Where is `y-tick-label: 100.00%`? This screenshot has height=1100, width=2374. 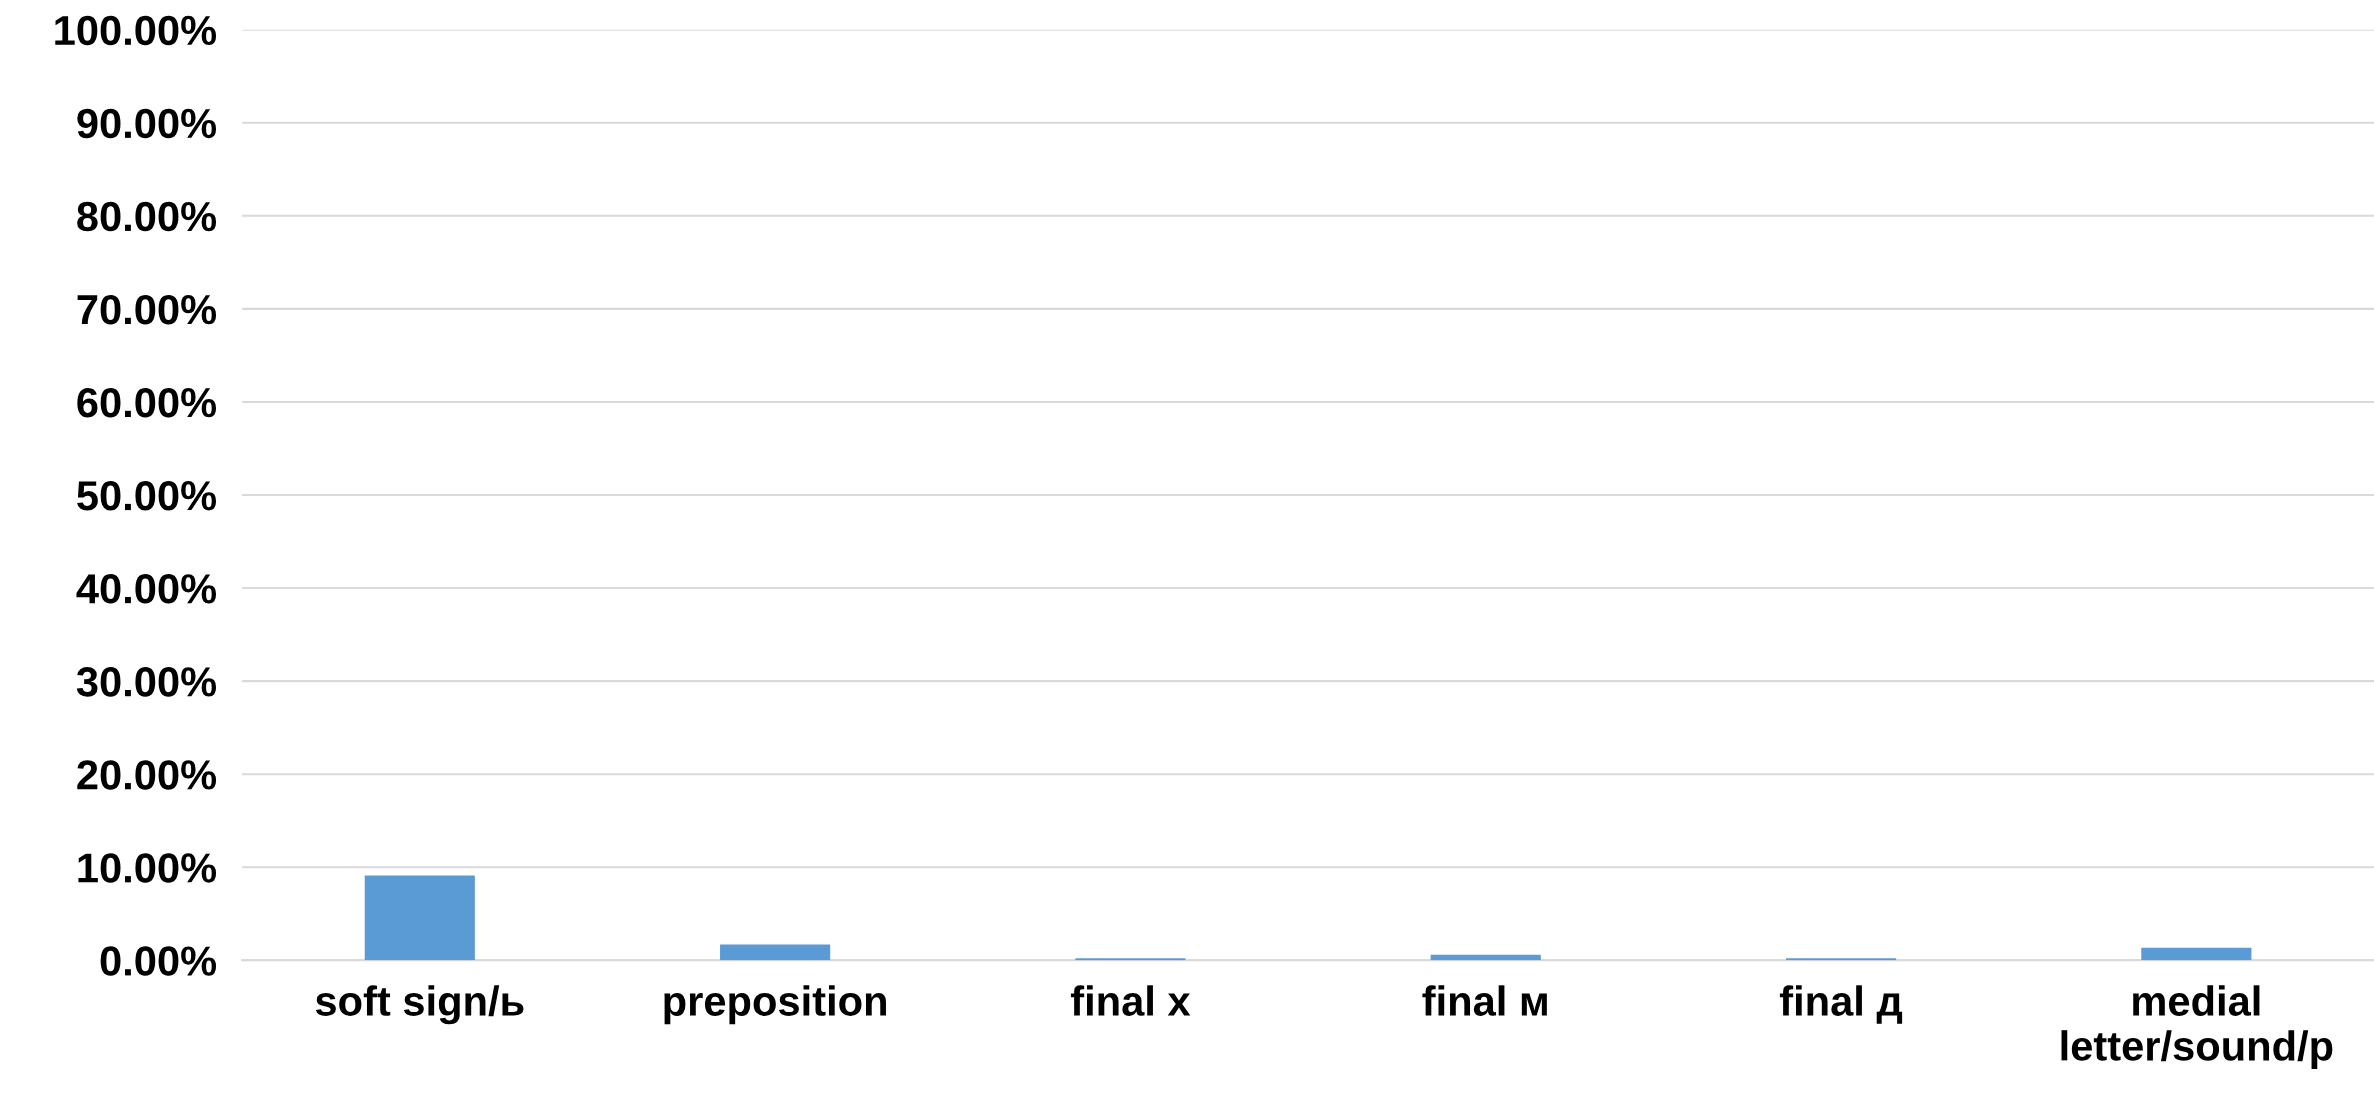 y-tick-label: 100.00% is located at coordinates (136, 30).